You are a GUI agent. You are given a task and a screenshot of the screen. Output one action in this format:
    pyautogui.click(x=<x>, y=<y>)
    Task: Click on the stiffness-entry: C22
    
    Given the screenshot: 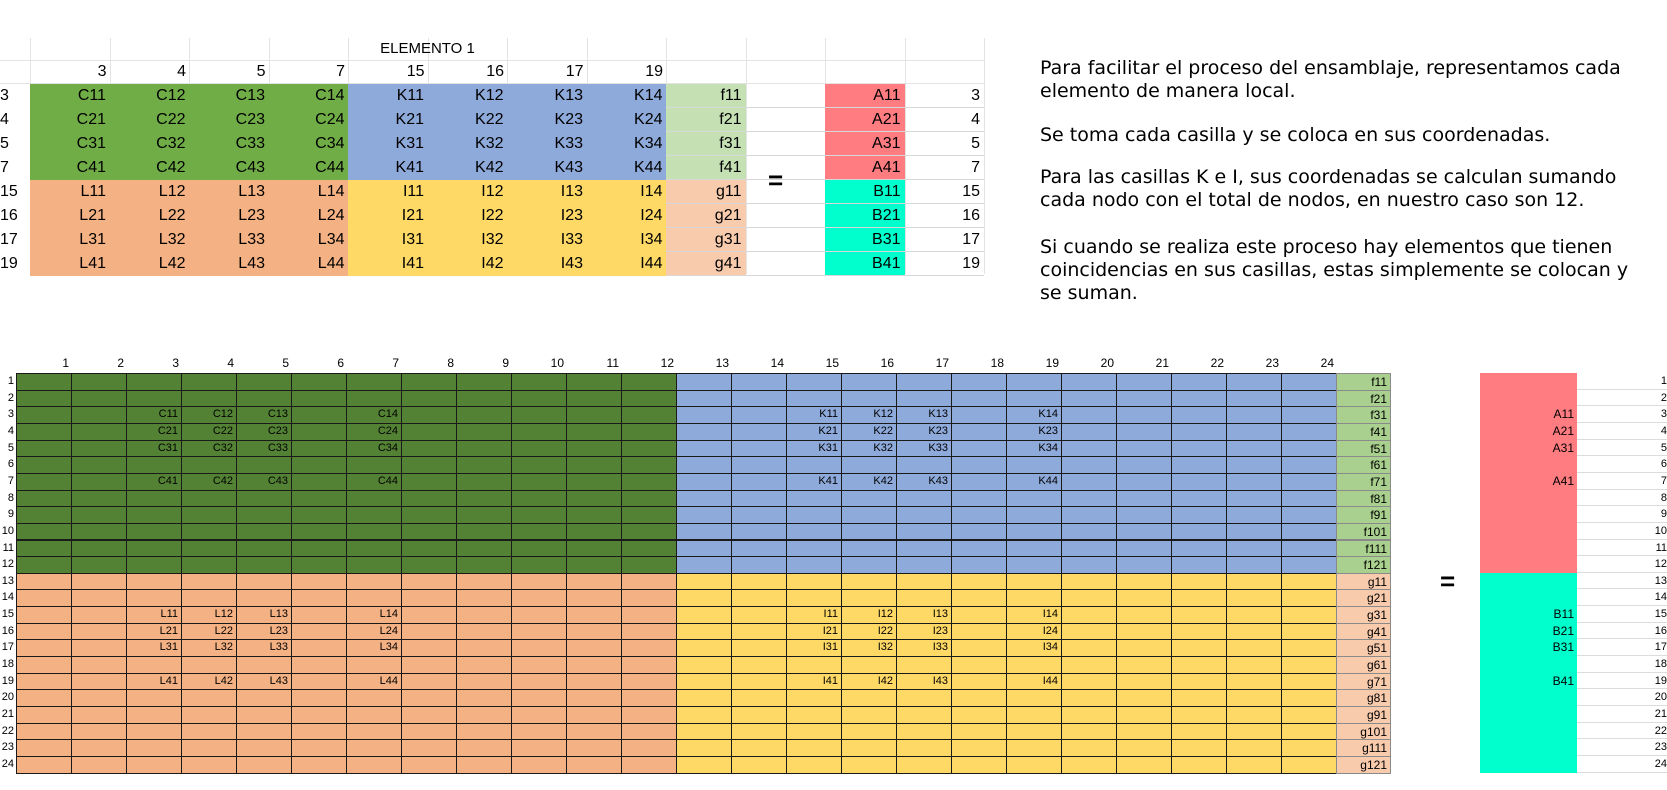 What is the action you would take?
    pyautogui.click(x=222, y=430)
    